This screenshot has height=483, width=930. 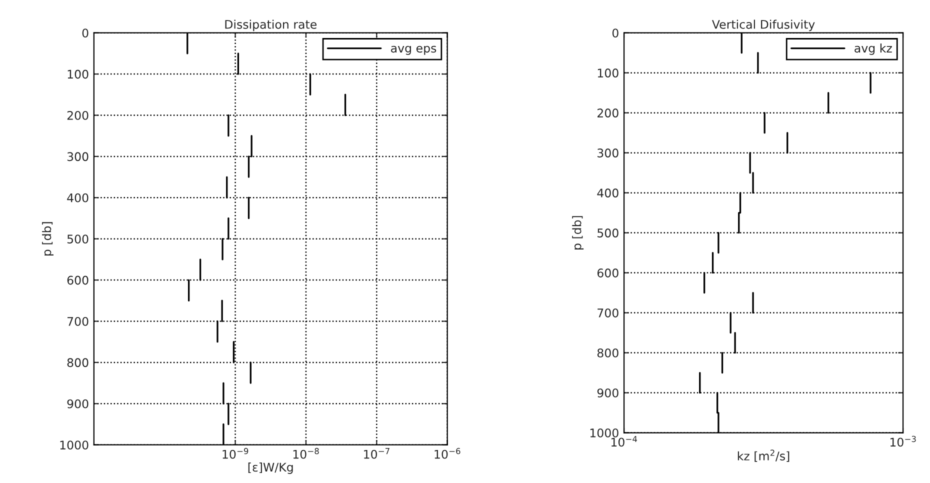 I want to click on x-axis-title: [ε]W/Kg, so click(x=270, y=468).